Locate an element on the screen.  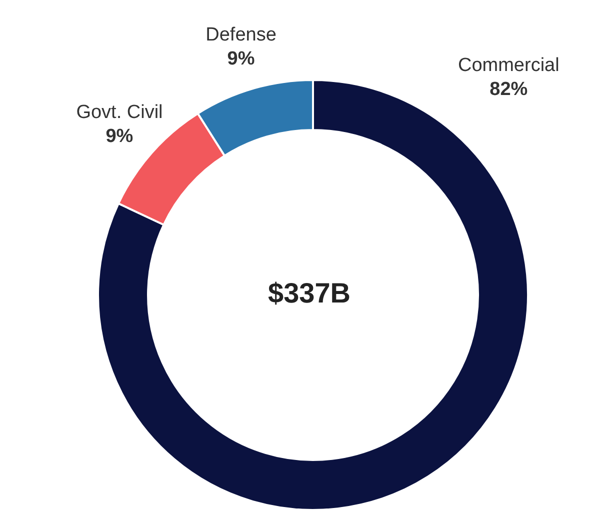
text: $337B is located at coordinates (309, 293).